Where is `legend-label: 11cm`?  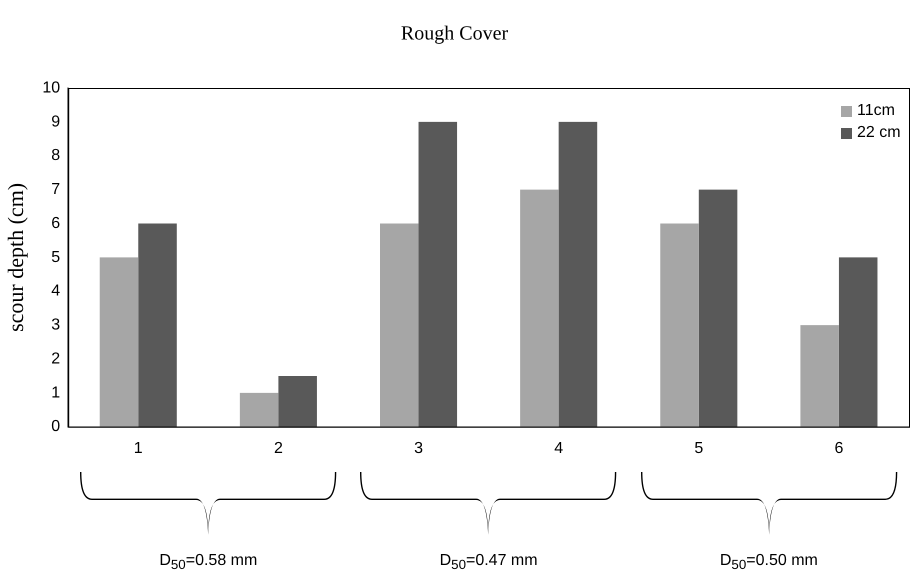 legend-label: 11cm is located at coordinates (876, 111).